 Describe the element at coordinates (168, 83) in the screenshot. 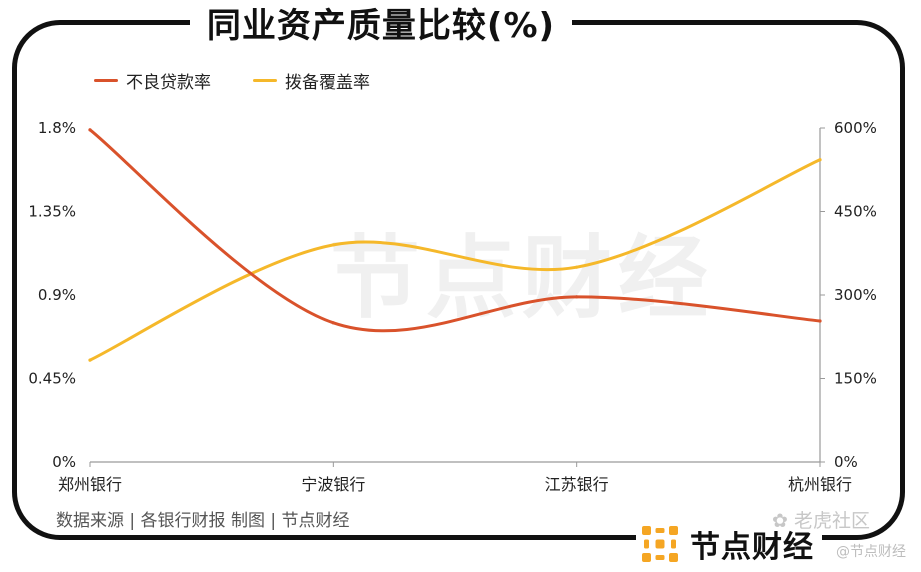

I see `legend-label-npl: 不良贷款率` at that location.